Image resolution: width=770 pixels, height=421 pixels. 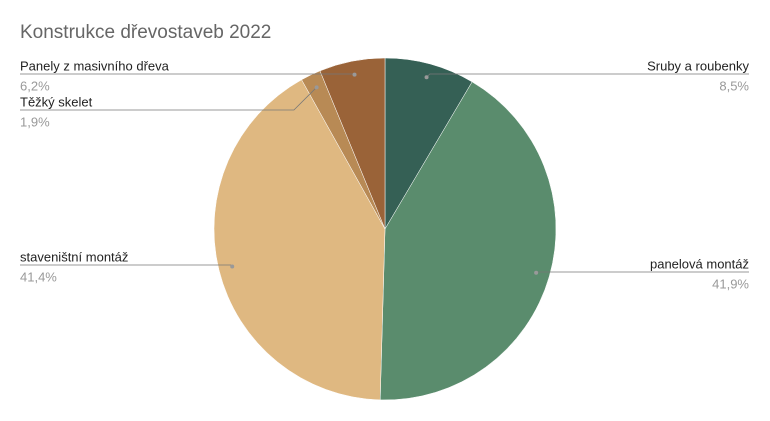 I want to click on slice-value-label: 1,9%, so click(x=35, y=121).